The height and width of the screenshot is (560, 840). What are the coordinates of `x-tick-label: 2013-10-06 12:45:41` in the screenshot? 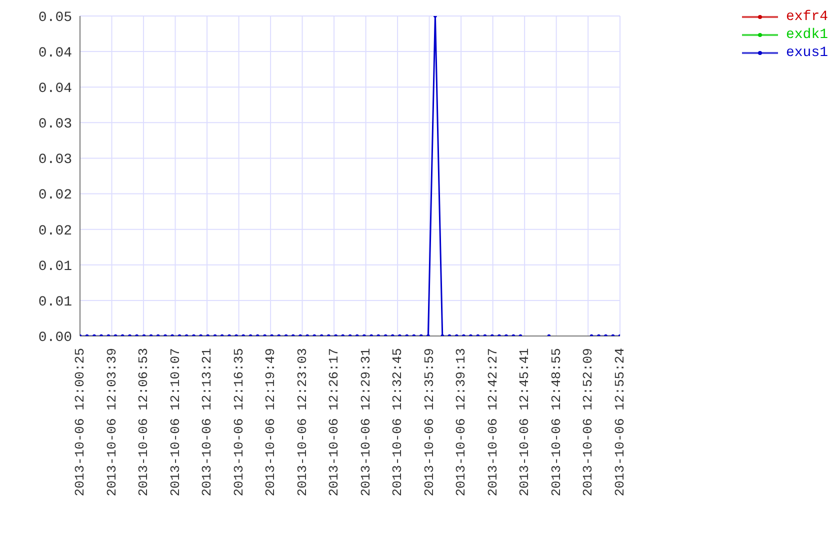 It's located at (524, 422).